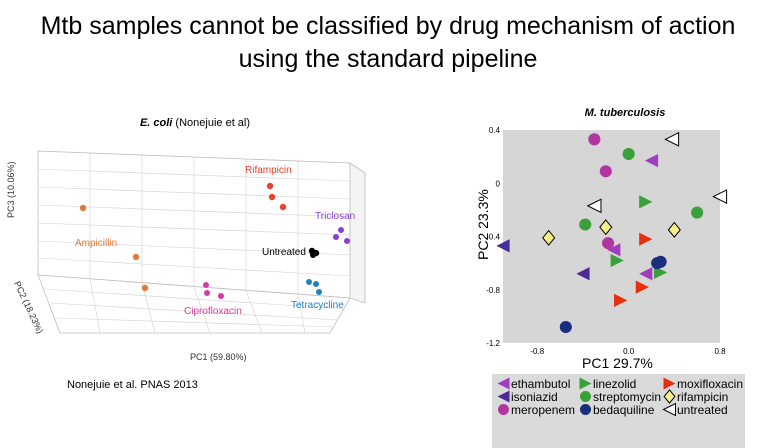  Describe the element at coordinates (317, 305) in the screenshot. I see `ecoli-label-tetracycline: Tetracycline` at that location.